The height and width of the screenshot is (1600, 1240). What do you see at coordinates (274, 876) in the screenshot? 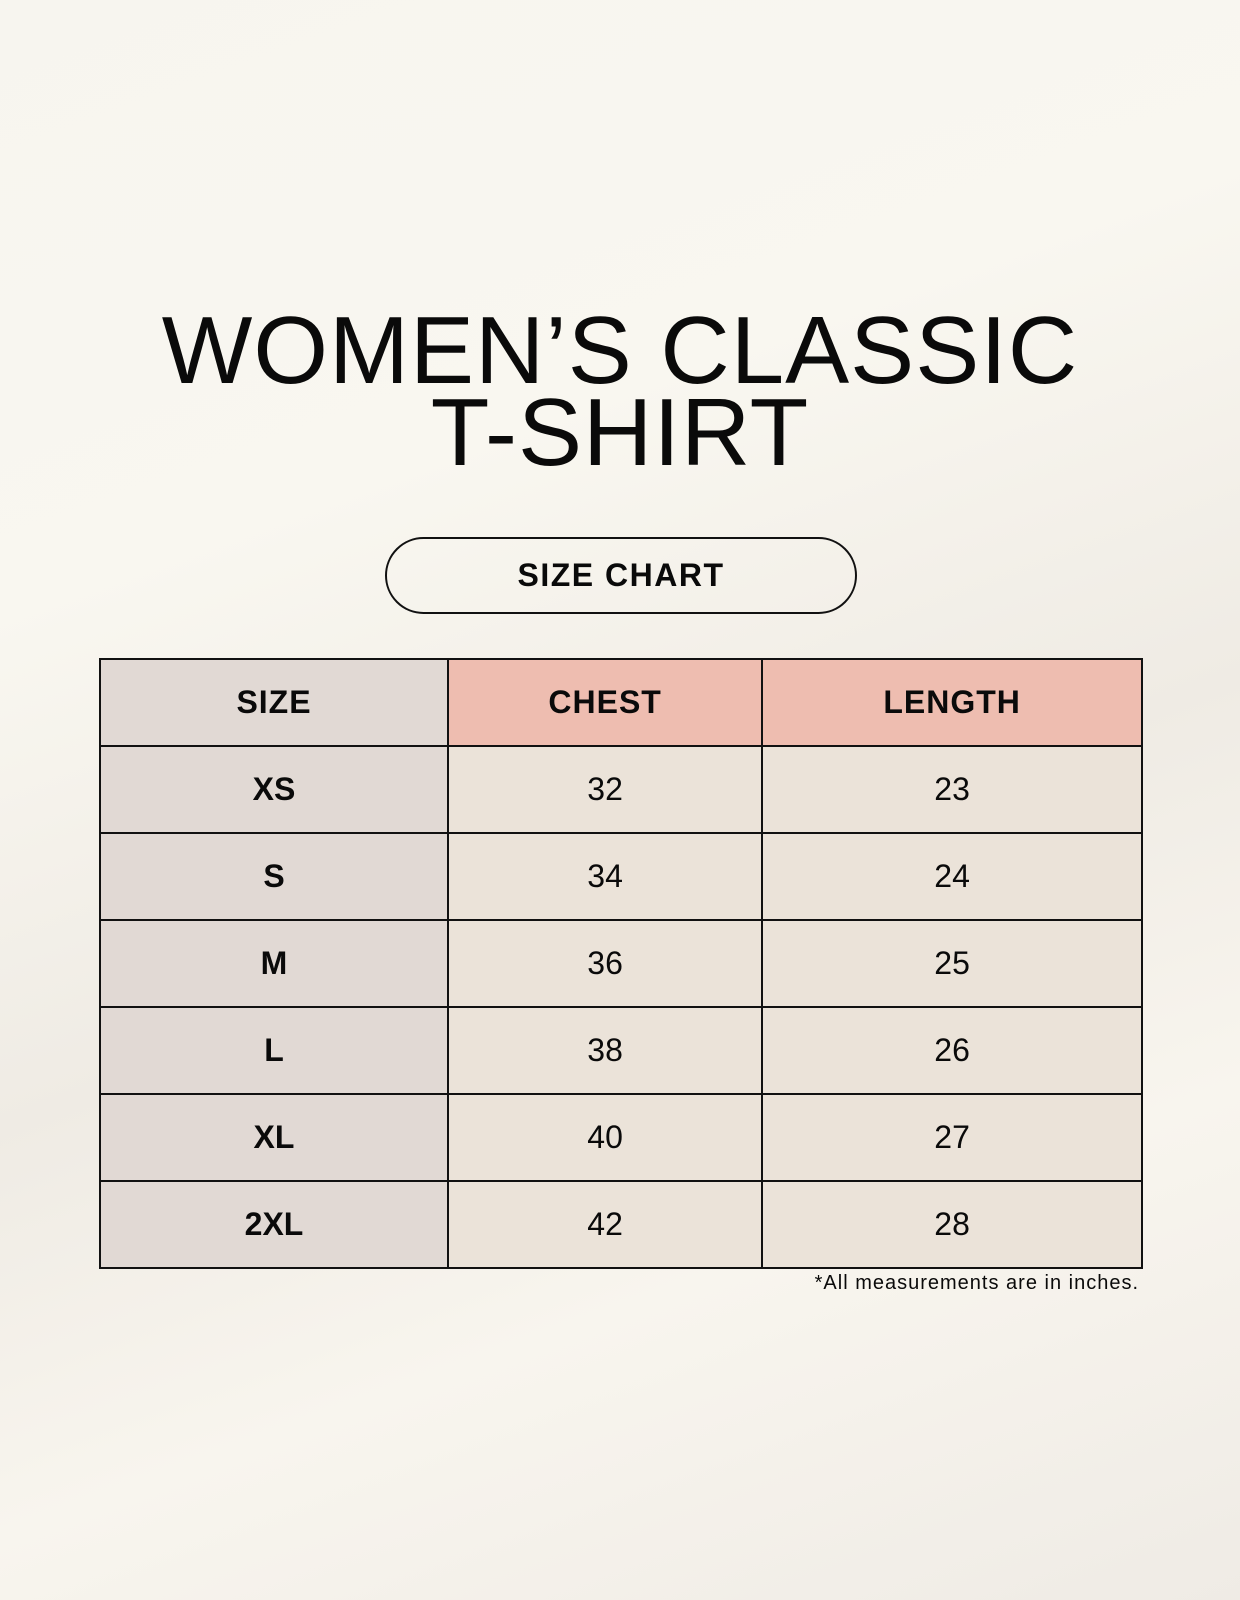
I see `size-cell: S` at bounding box center [274, 876].